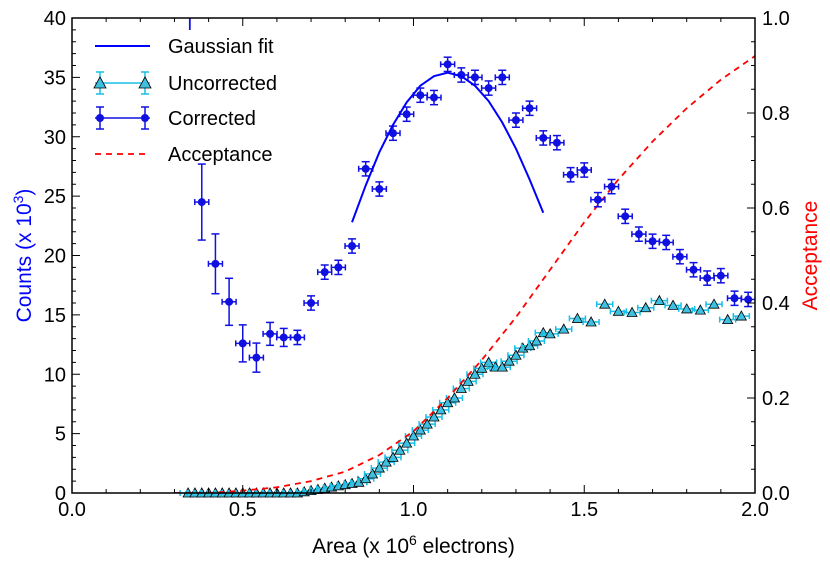  Describe the element at coordinates (776, 494) in the screenshot. I see `y2-tick-label: 0.0` at that location.